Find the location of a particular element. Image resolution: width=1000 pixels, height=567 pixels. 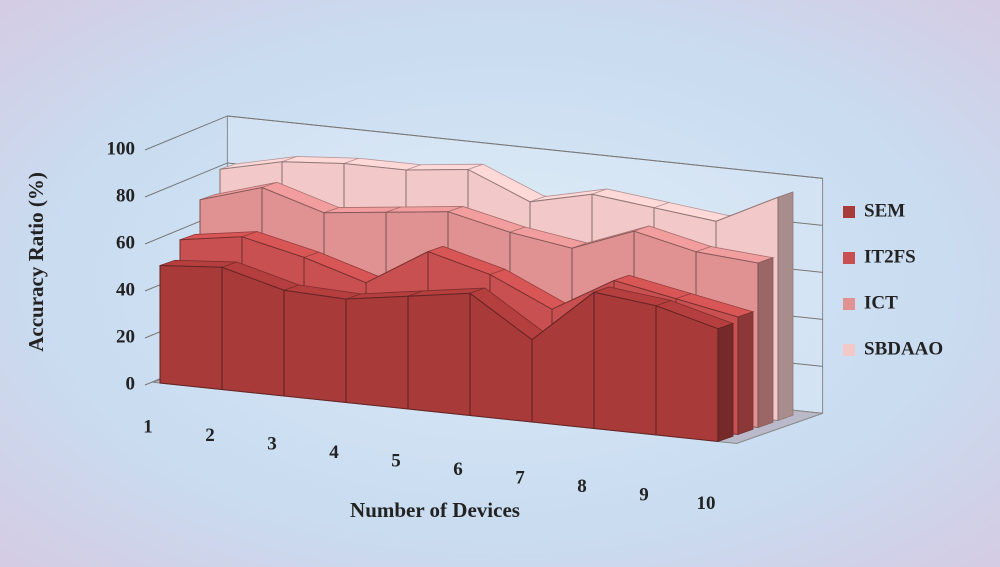

y-tick-label: 80 is located at coordinates (125, 195).